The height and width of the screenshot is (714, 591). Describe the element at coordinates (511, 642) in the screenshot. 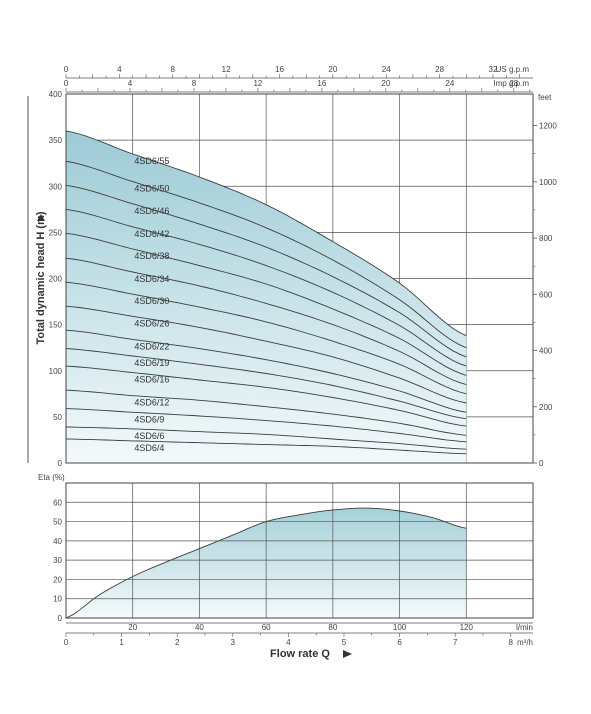

I see `m3h-tick-label: 8` at that location.